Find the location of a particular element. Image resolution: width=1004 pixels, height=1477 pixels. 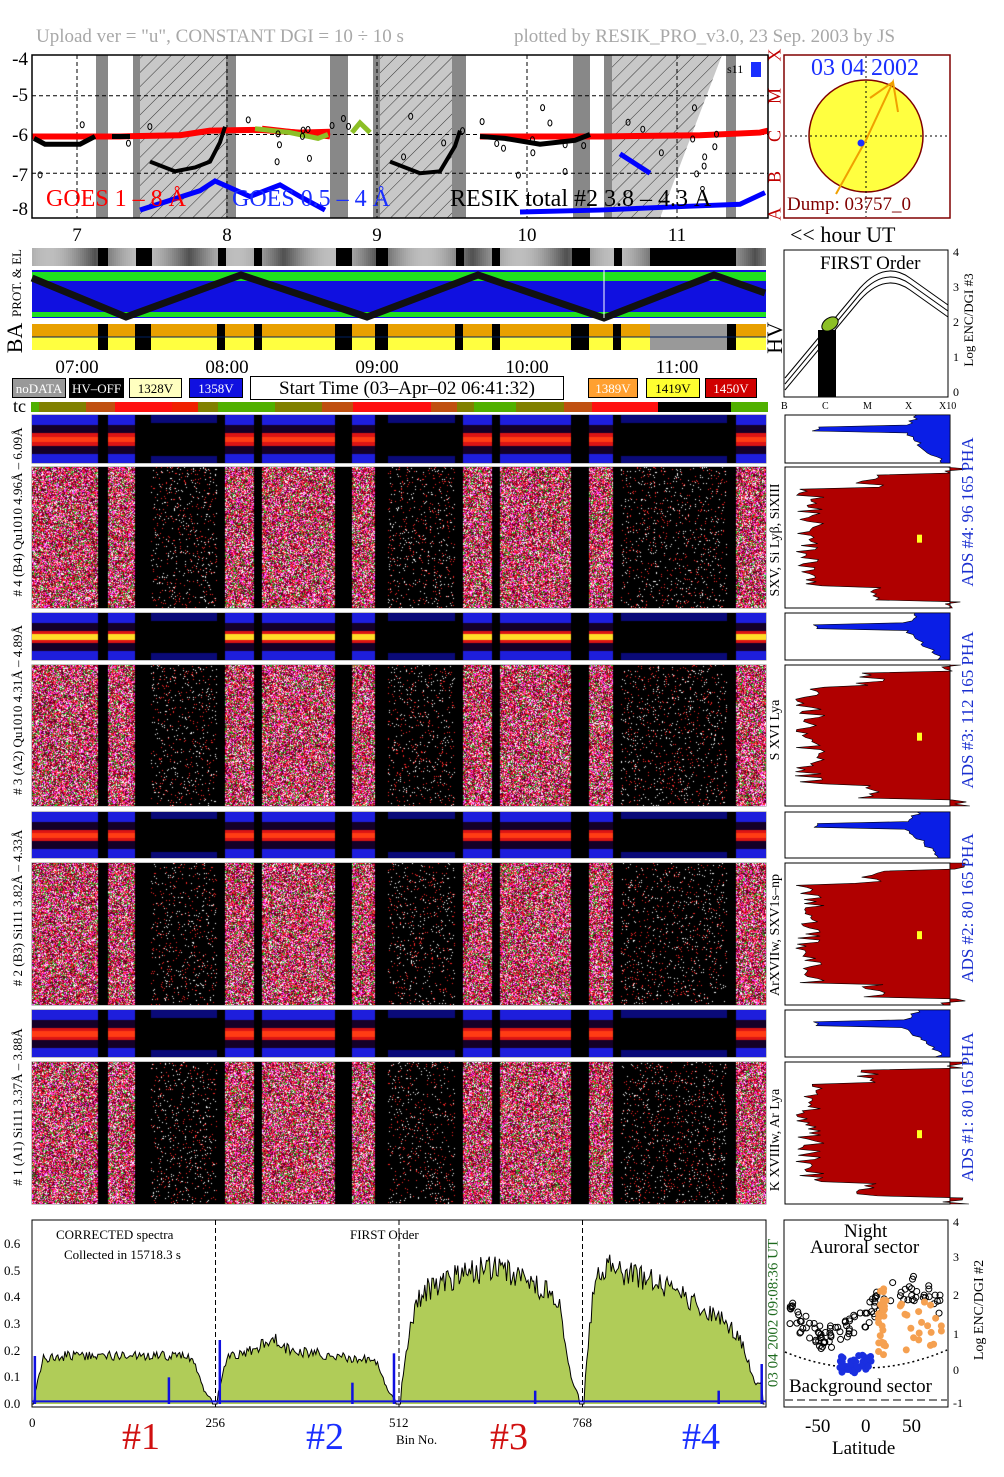

channel-3-label: #3 is located at coordinates (509, 1437).